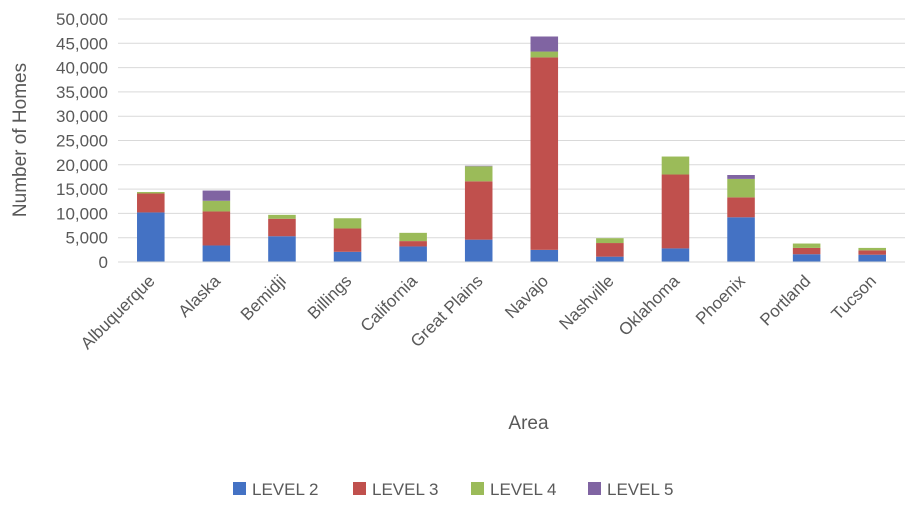 The width and height of the screenshot is (915, 505). Describe the element at coordinates (82, 116) in the screenshot. I see `y-tick-label: 30,000` at that location.